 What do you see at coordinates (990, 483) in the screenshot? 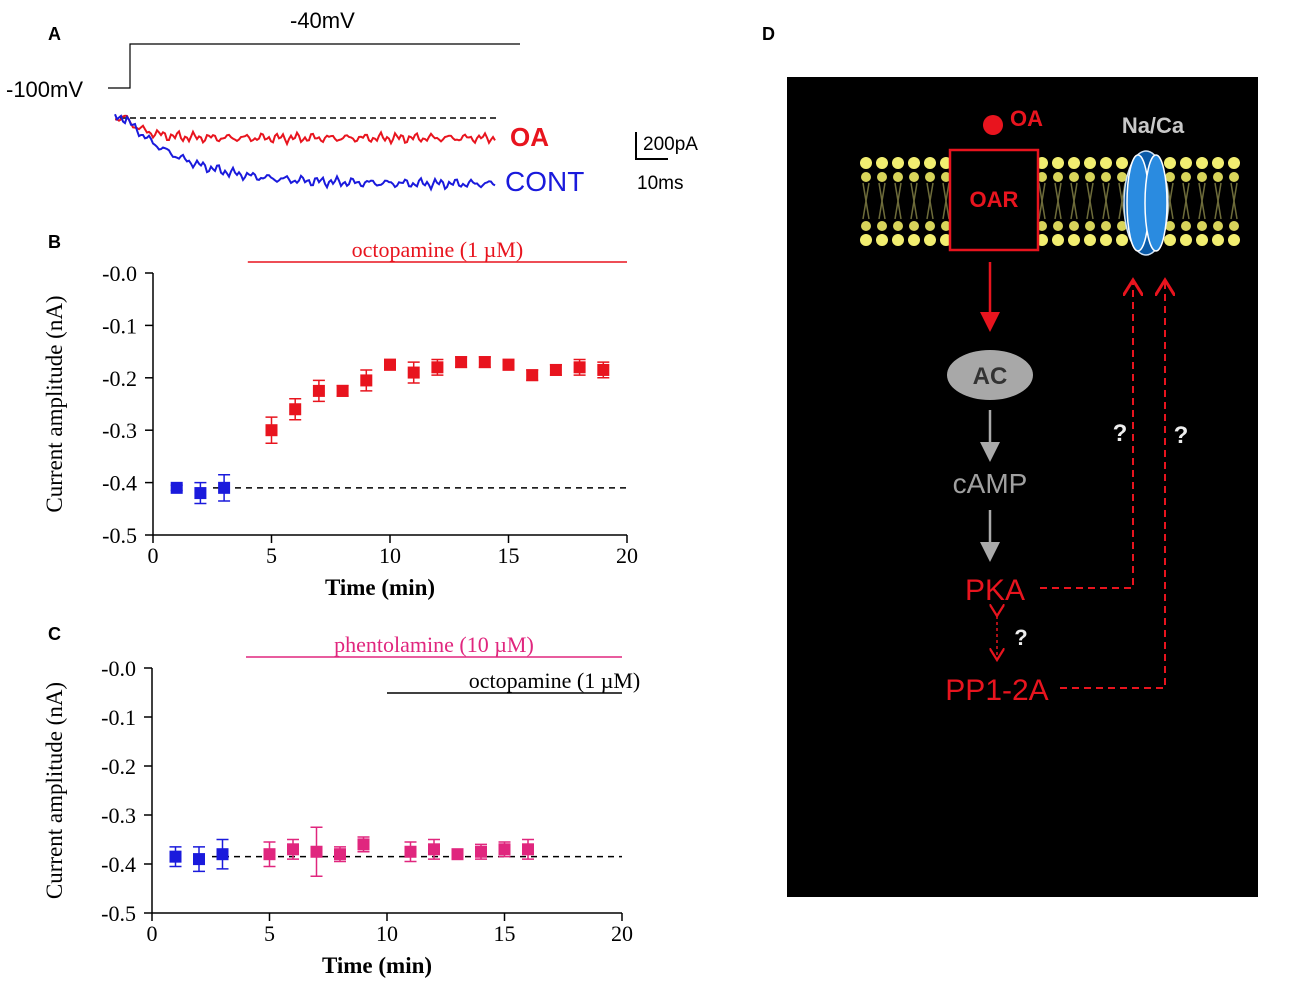
I see `messenger-label: cAMP` at bounding box center [990, 483].